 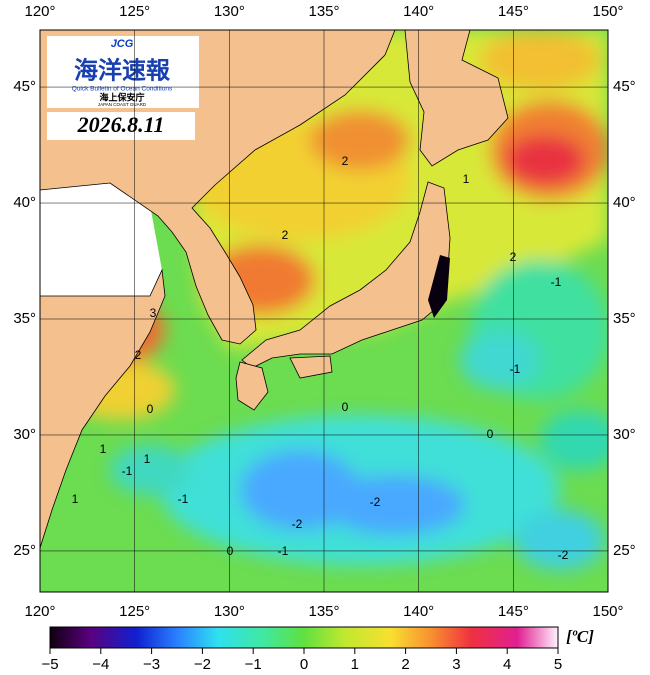 I want to click on logo-badge: JCG, so click(x=122, y=44).